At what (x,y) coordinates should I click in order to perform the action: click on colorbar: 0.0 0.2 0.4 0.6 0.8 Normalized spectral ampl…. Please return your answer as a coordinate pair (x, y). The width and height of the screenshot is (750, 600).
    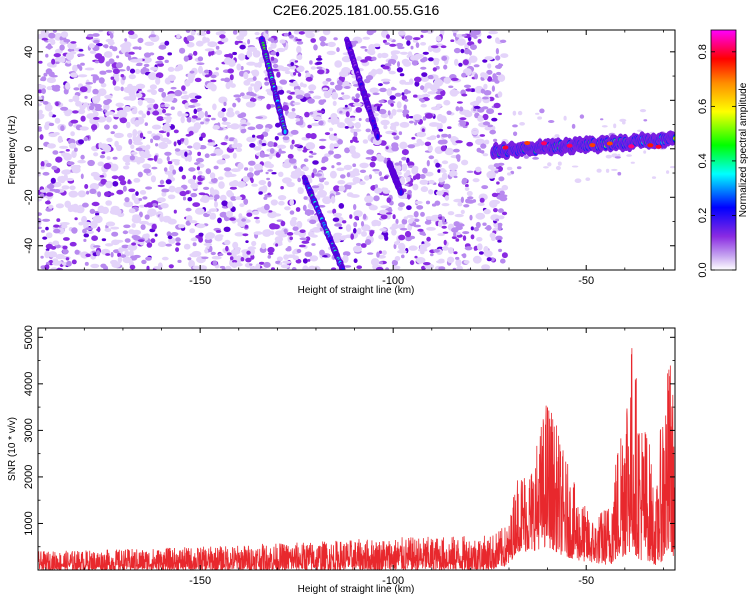
    Looking at the image, I should click on (723, 153).